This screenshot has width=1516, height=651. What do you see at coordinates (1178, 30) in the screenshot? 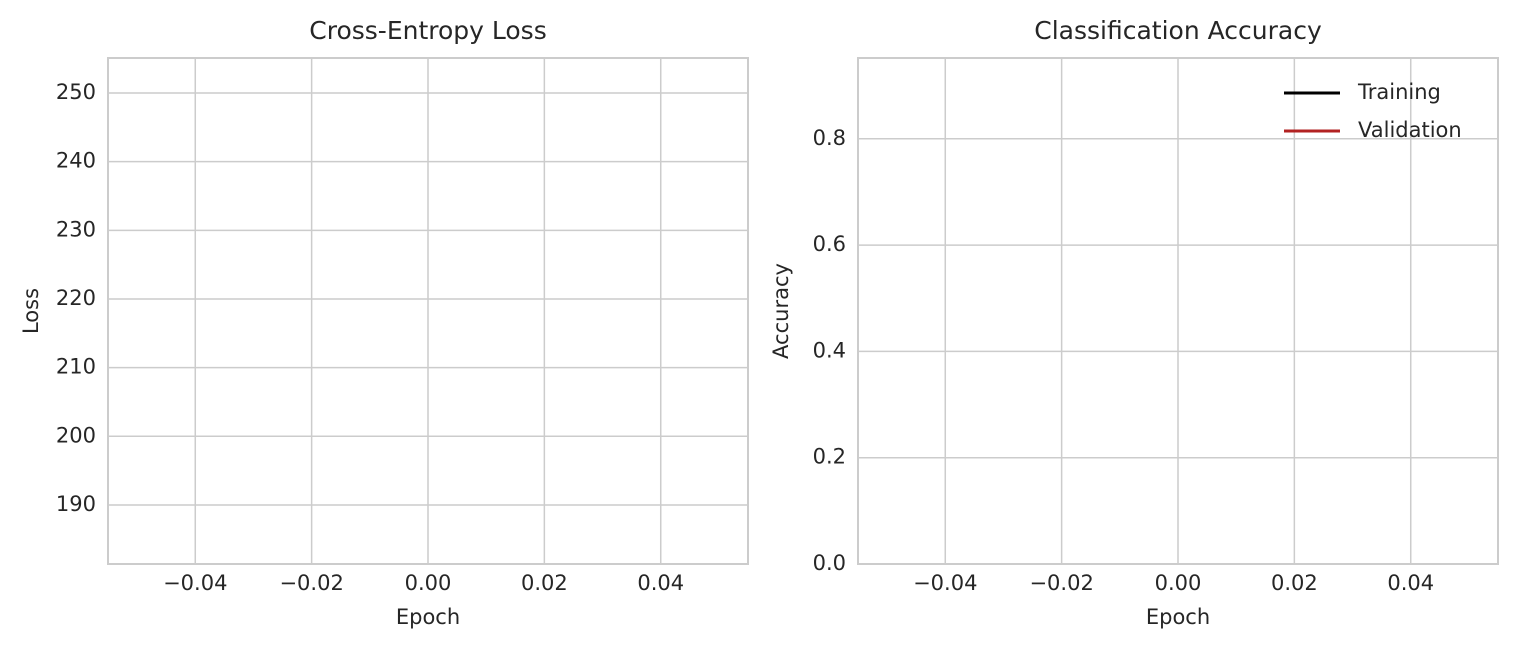
I see `chart-title: Classification Accuracy` at bounding box center [1178, 30].